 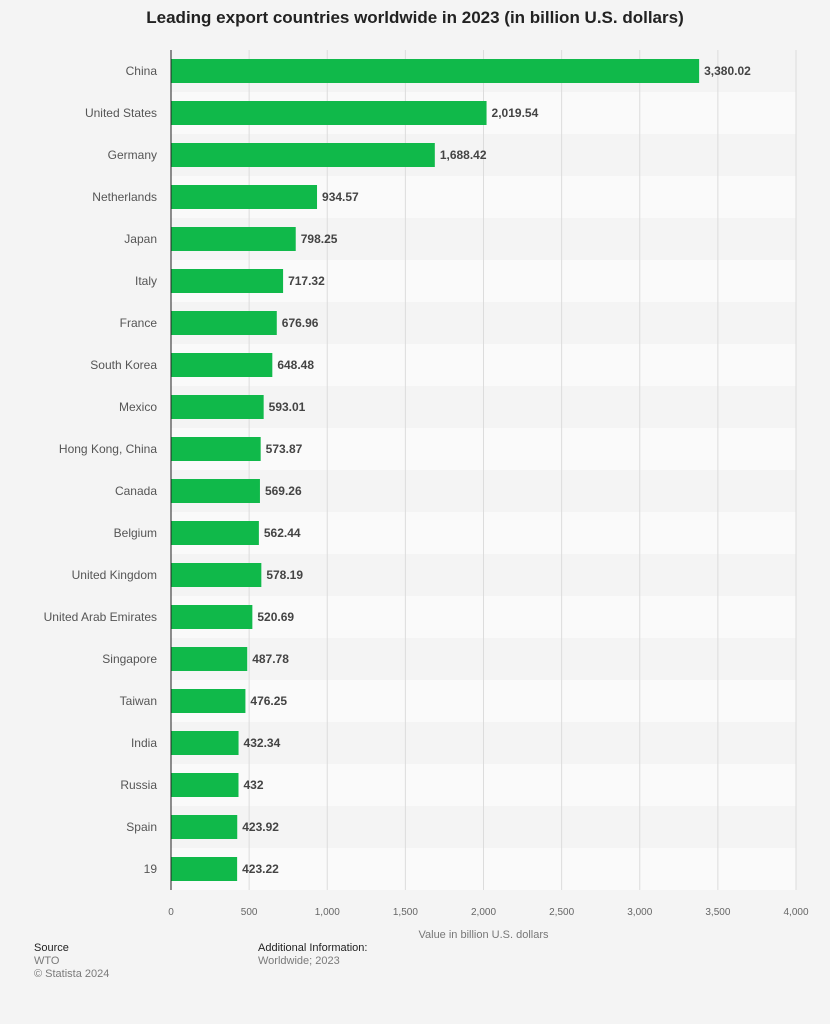 I want to click on x-tick-label: 2,000, so click(x=483, y=912).